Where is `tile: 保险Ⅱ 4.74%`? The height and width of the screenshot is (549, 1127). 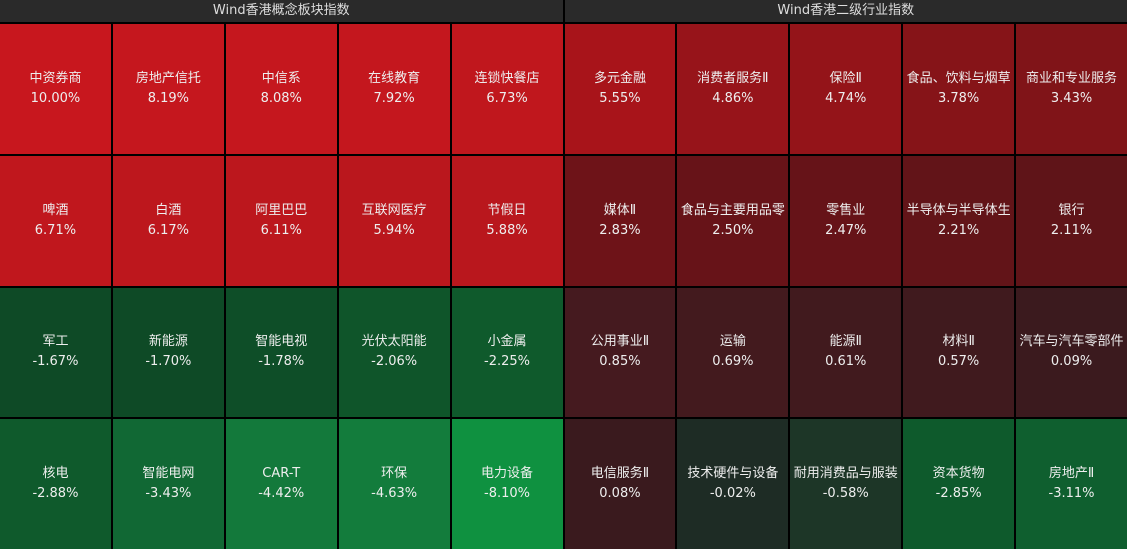
tile: 保险Ⅱ 4.74% is located at coordinates (846, 89).